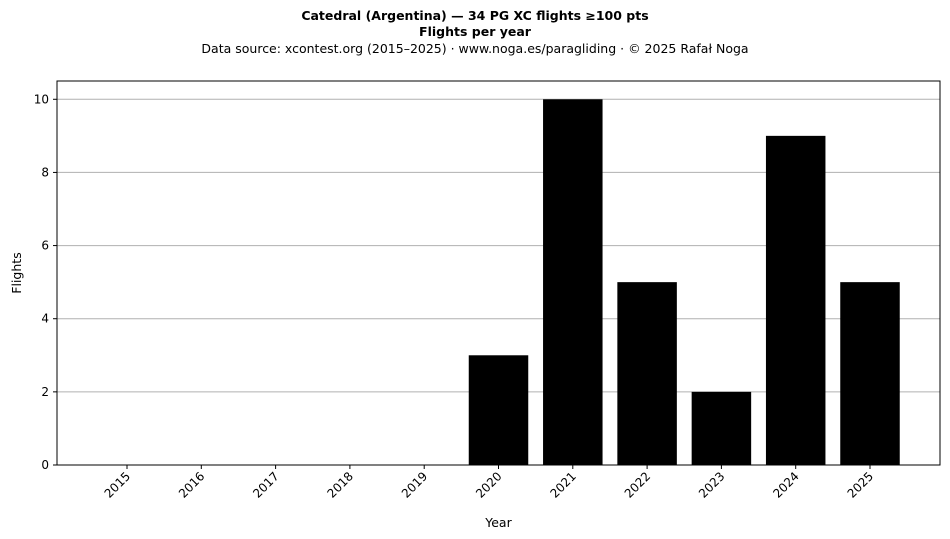  Describe the element at coordinates (498, 522) in the screenshot. I see `x-axis-label: Year` at that location.